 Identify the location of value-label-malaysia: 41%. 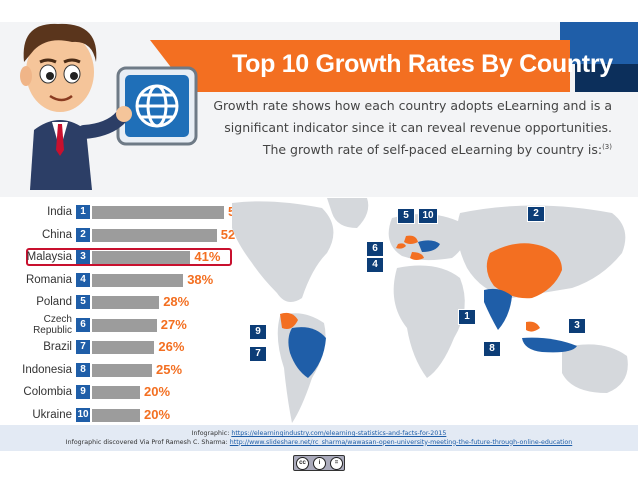
(207, 256).